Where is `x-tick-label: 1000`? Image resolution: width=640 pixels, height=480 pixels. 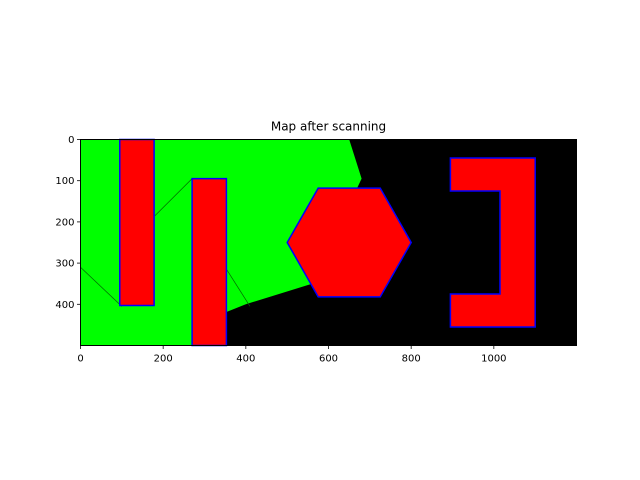 x-tick-label: 1000 is located at coordinates (493, 359).